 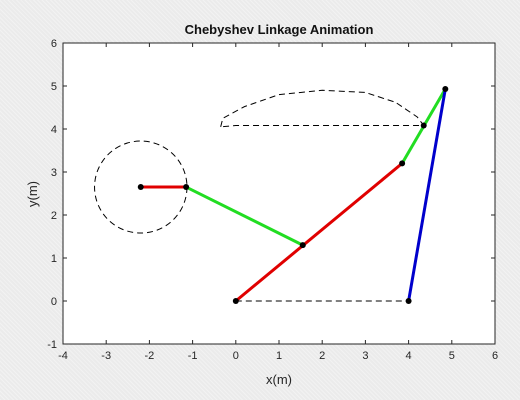 I want to click on x-tick-label: 0, so click(x=236, y=356).